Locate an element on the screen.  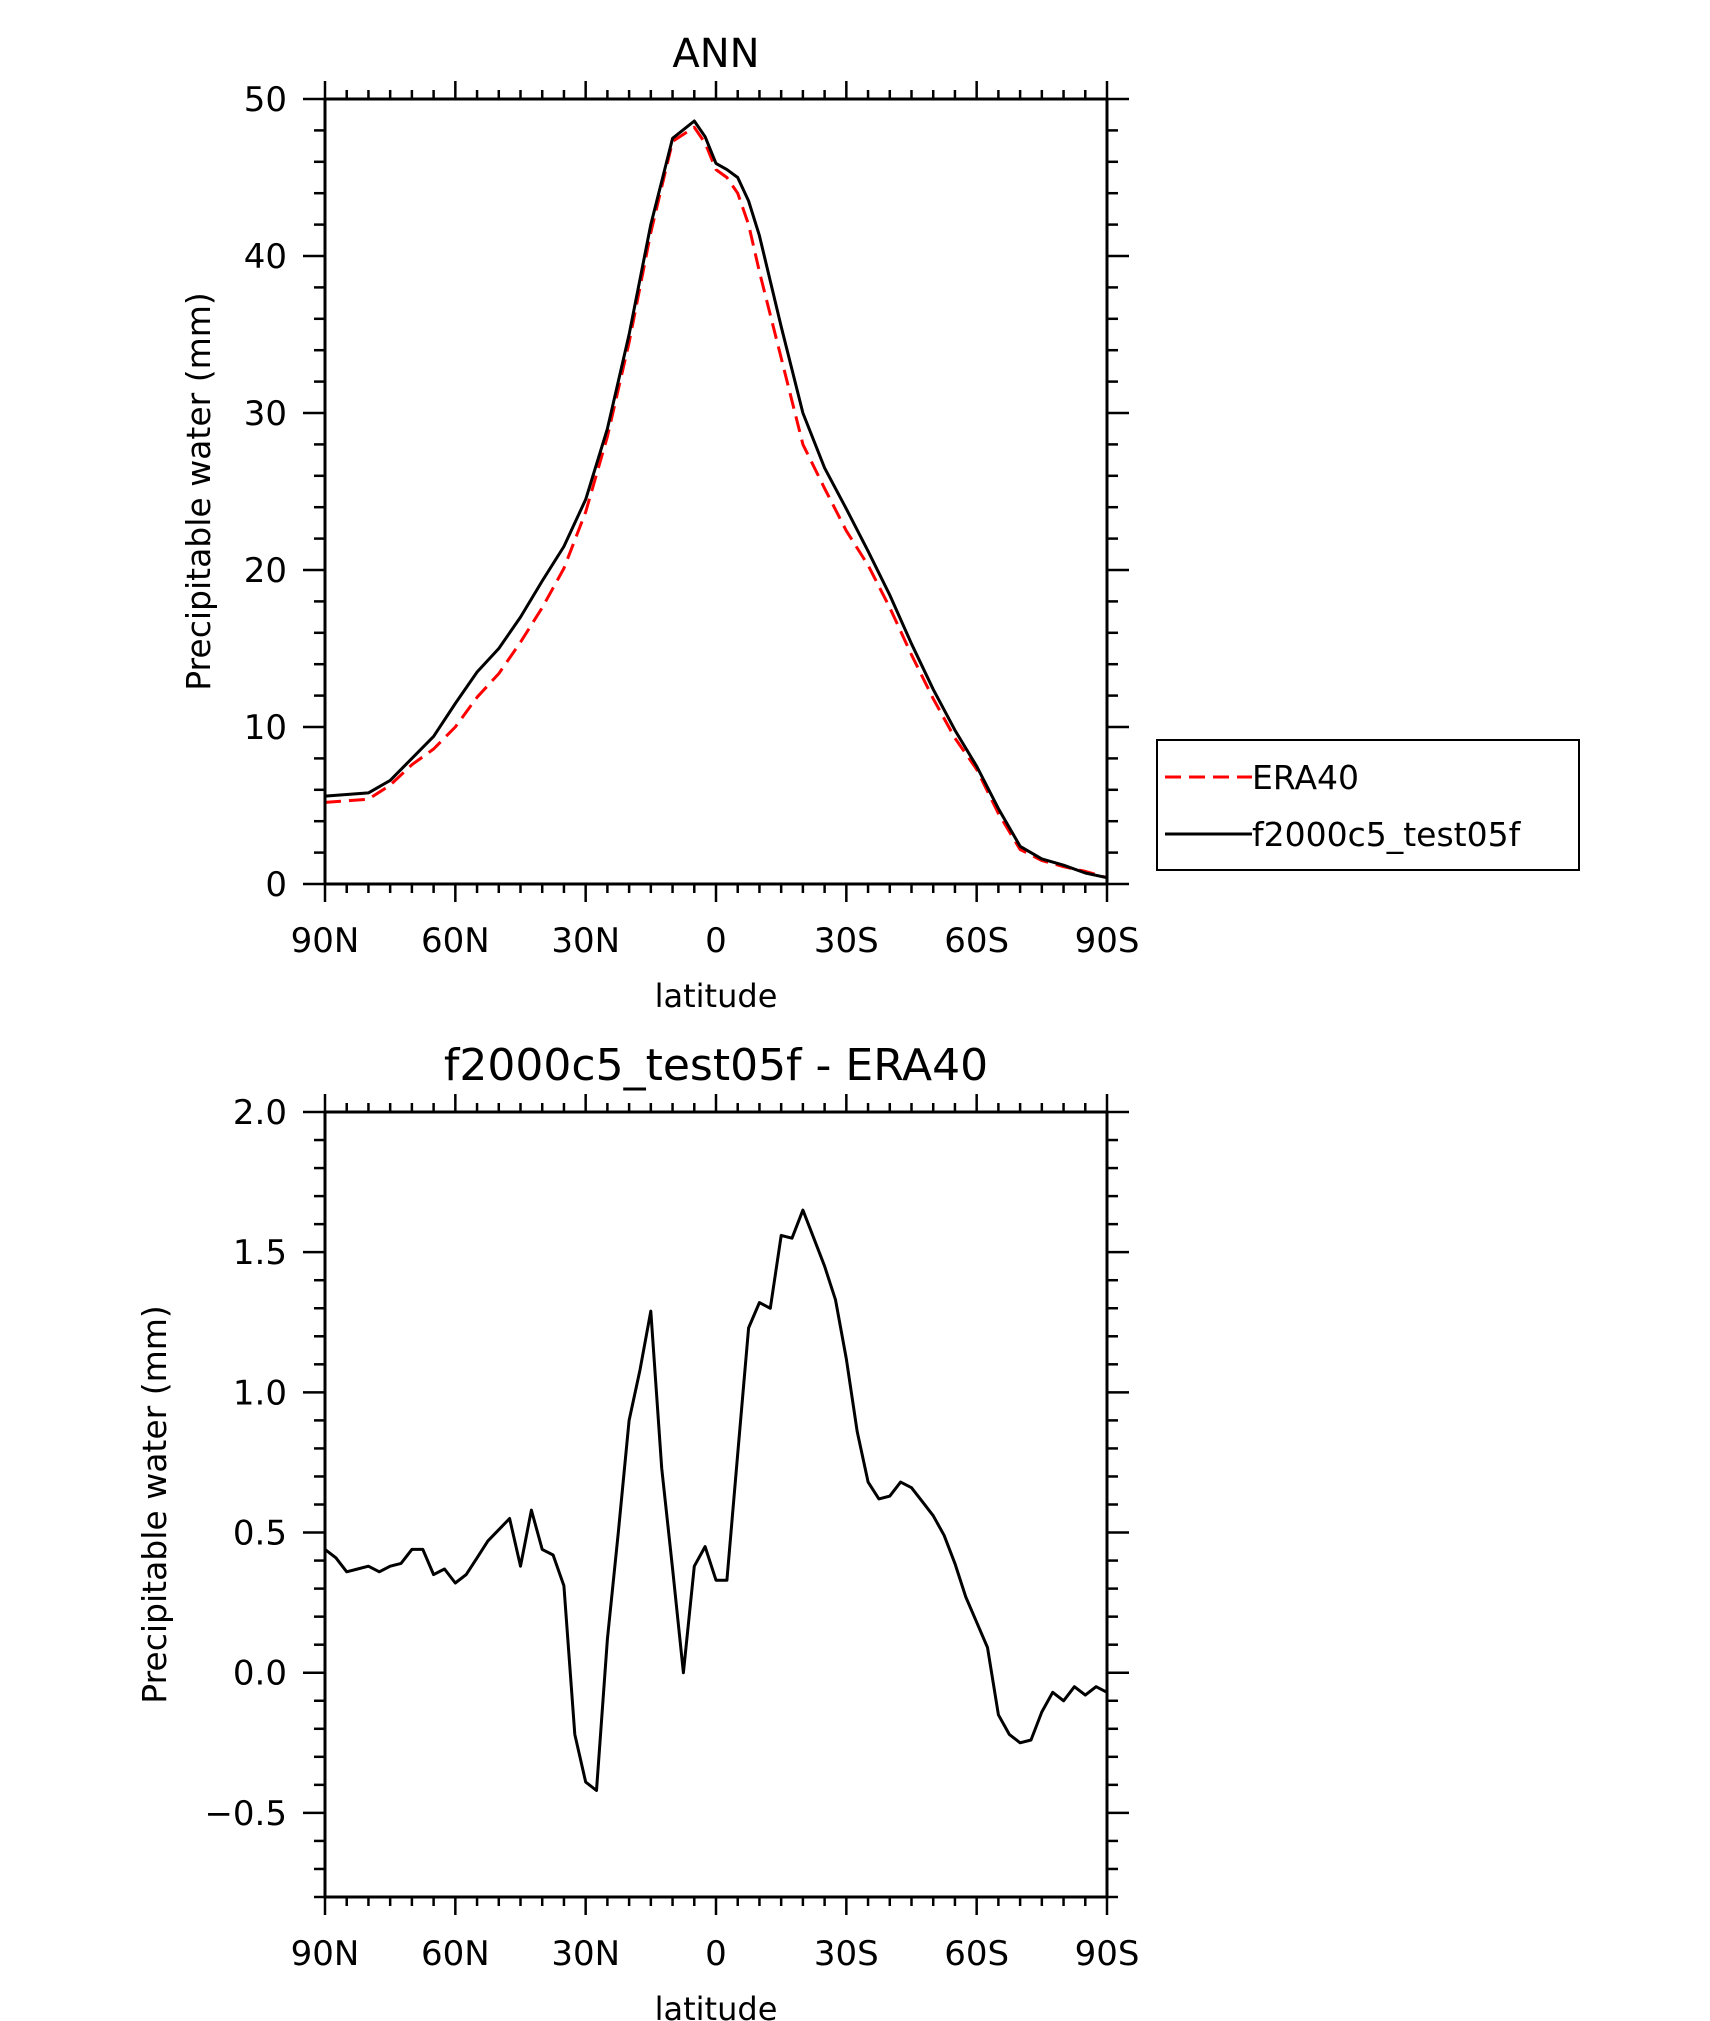
bottom-y-axis-label: Precipitable water (mm) is located at coordinates (154, 1504).